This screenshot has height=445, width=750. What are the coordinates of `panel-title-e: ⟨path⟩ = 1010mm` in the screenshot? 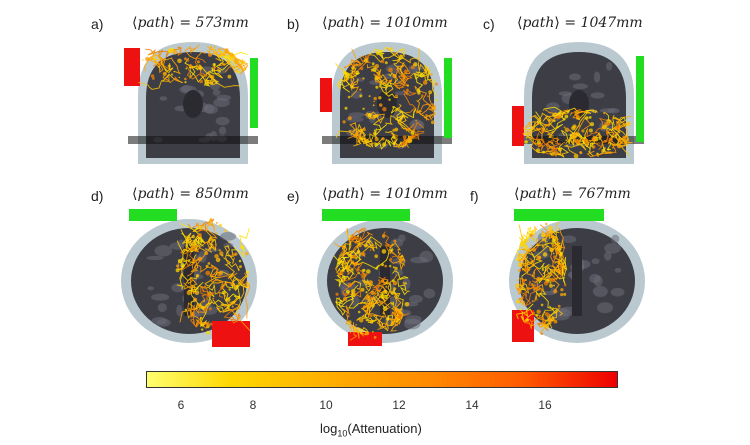 It's located at (385, 194).